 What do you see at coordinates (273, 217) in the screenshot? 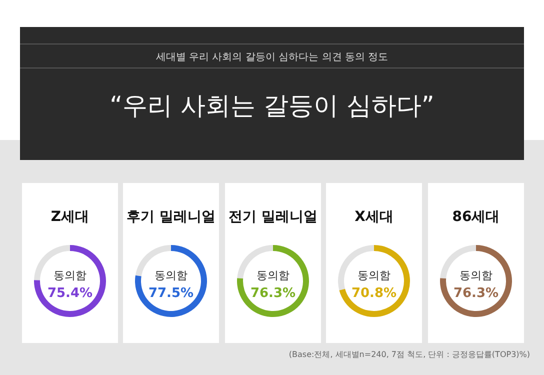
I see `chart-title: 전기 밀레니얼` at bounding box center [273, 217].